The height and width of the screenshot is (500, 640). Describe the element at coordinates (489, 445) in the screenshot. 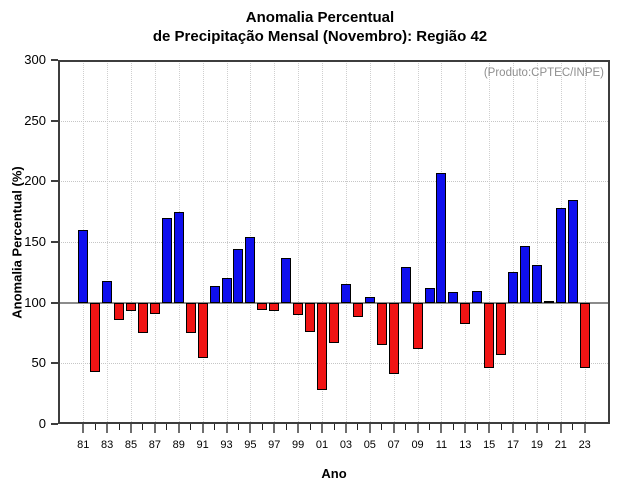

I see `x-tick-label-15: 15` at that location.